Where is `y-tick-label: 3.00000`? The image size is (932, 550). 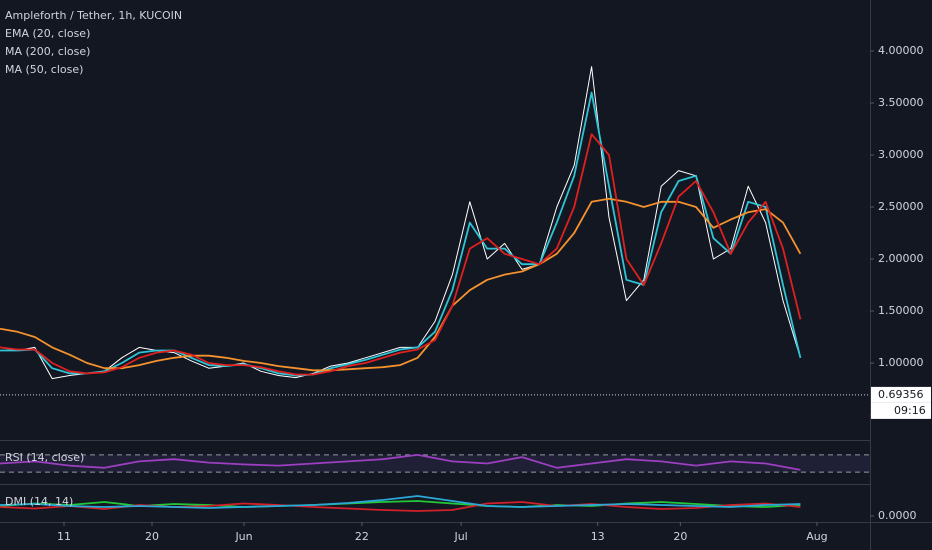 y-tick-label: 3.00000 is located at coordinates (901, 154).